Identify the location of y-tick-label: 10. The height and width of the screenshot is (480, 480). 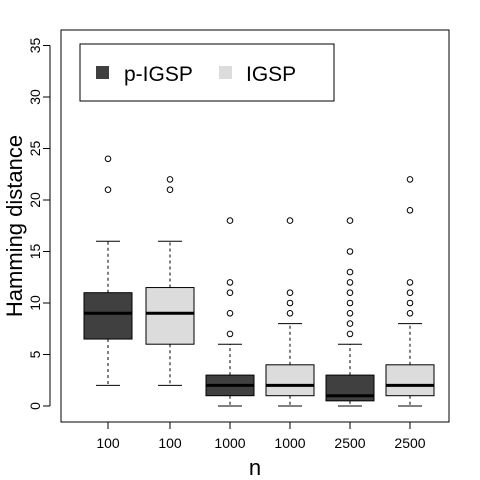
(35, 303).